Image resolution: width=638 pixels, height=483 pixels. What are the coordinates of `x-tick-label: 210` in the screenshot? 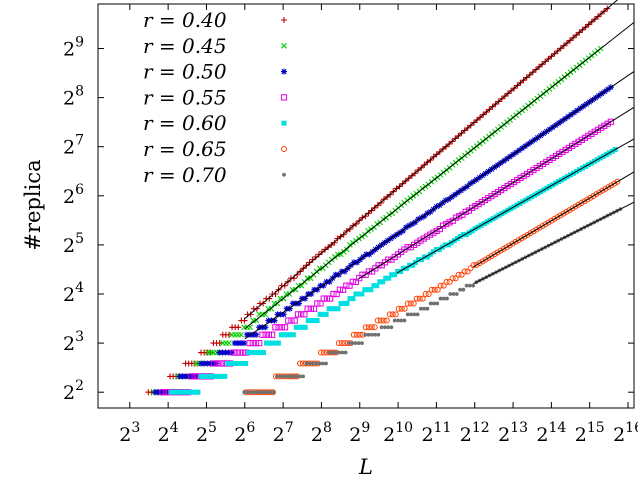 It's located at (398, 433).